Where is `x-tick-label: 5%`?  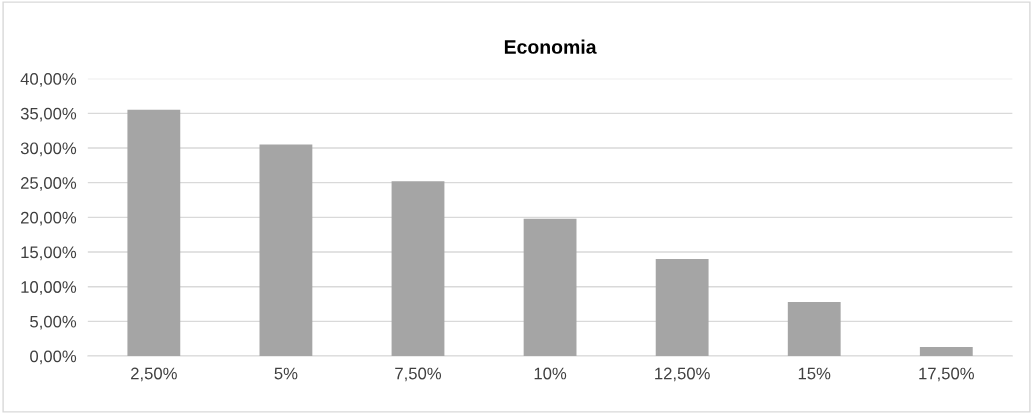
x-tick-label: 5% is located at coordinates (286, 373).